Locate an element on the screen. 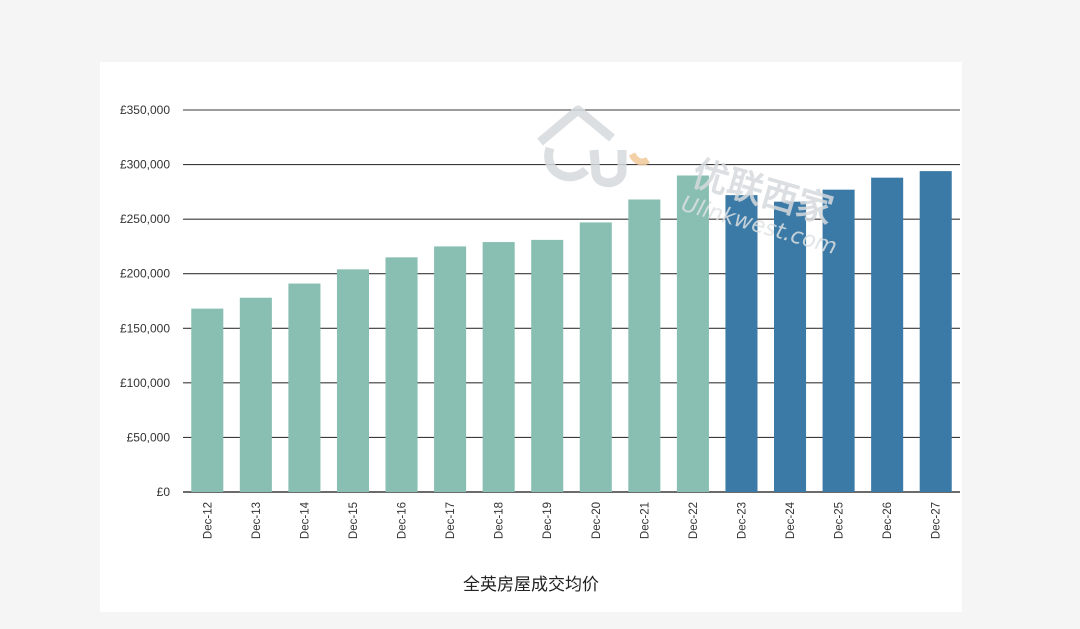 Image resolution: width=1080 pixels, height=629 pixels. x-category-label: Dec-23 is located at coordinates (742, 520).